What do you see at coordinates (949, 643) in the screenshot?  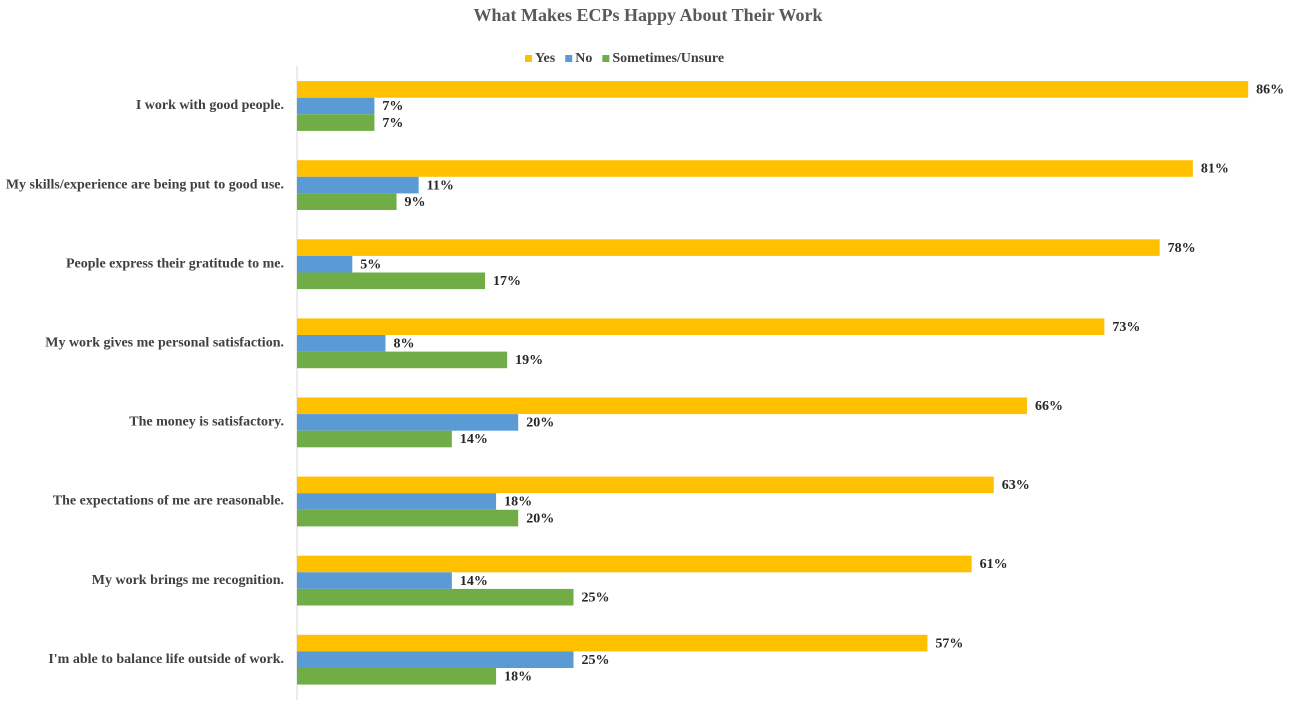 I see `value-label: 57%` at bounding box center [949, 643].